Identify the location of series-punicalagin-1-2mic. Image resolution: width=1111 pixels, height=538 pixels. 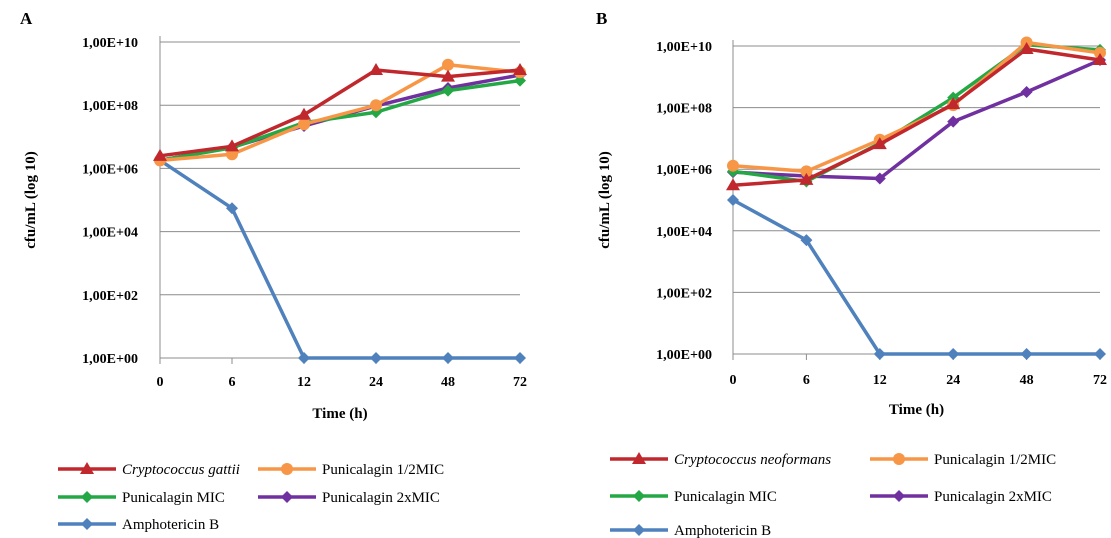
(340, 112).